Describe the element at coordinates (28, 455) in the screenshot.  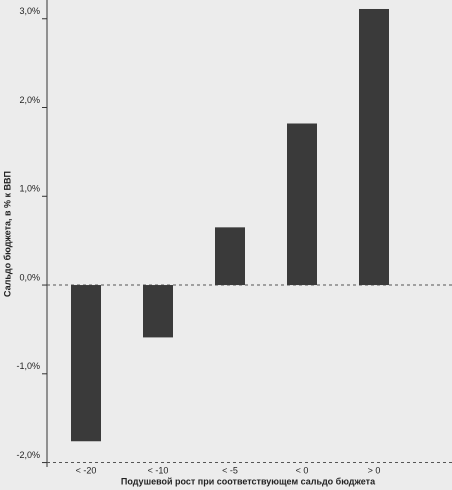
I see `y-tick-label: -2,0%` at that location.